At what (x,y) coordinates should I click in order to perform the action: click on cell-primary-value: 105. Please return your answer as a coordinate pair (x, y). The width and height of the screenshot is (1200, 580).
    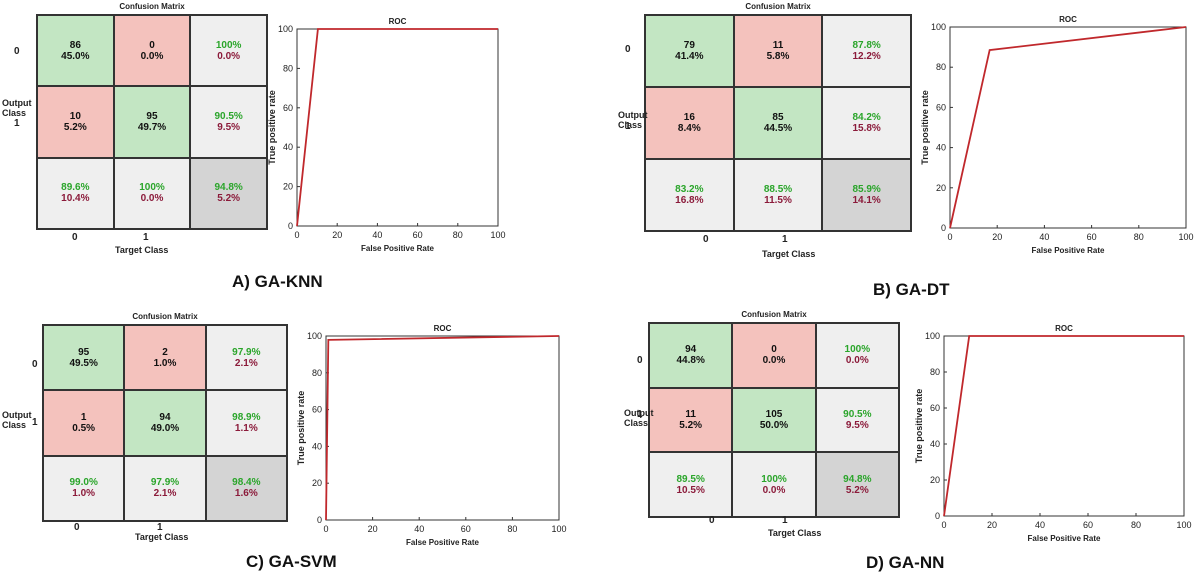
    Looking at the image, I should click on (774, 414).